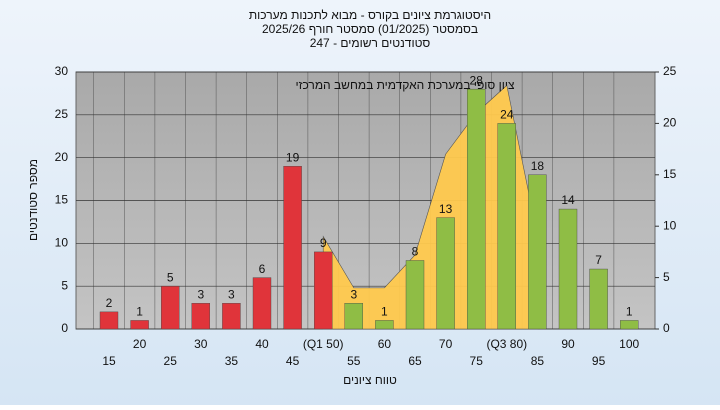 The width and height of the screenshot is (720, 410). I want to click on x-tick-label: 25, so click(171, 361).